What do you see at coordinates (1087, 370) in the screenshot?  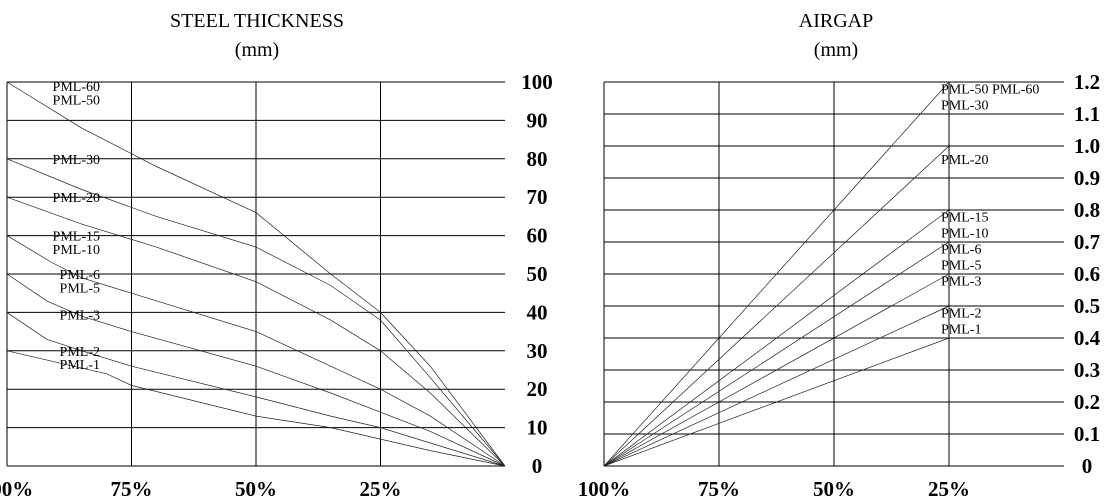 I see `y-tick-label: 0.3` at bounding box center [1087, 370].